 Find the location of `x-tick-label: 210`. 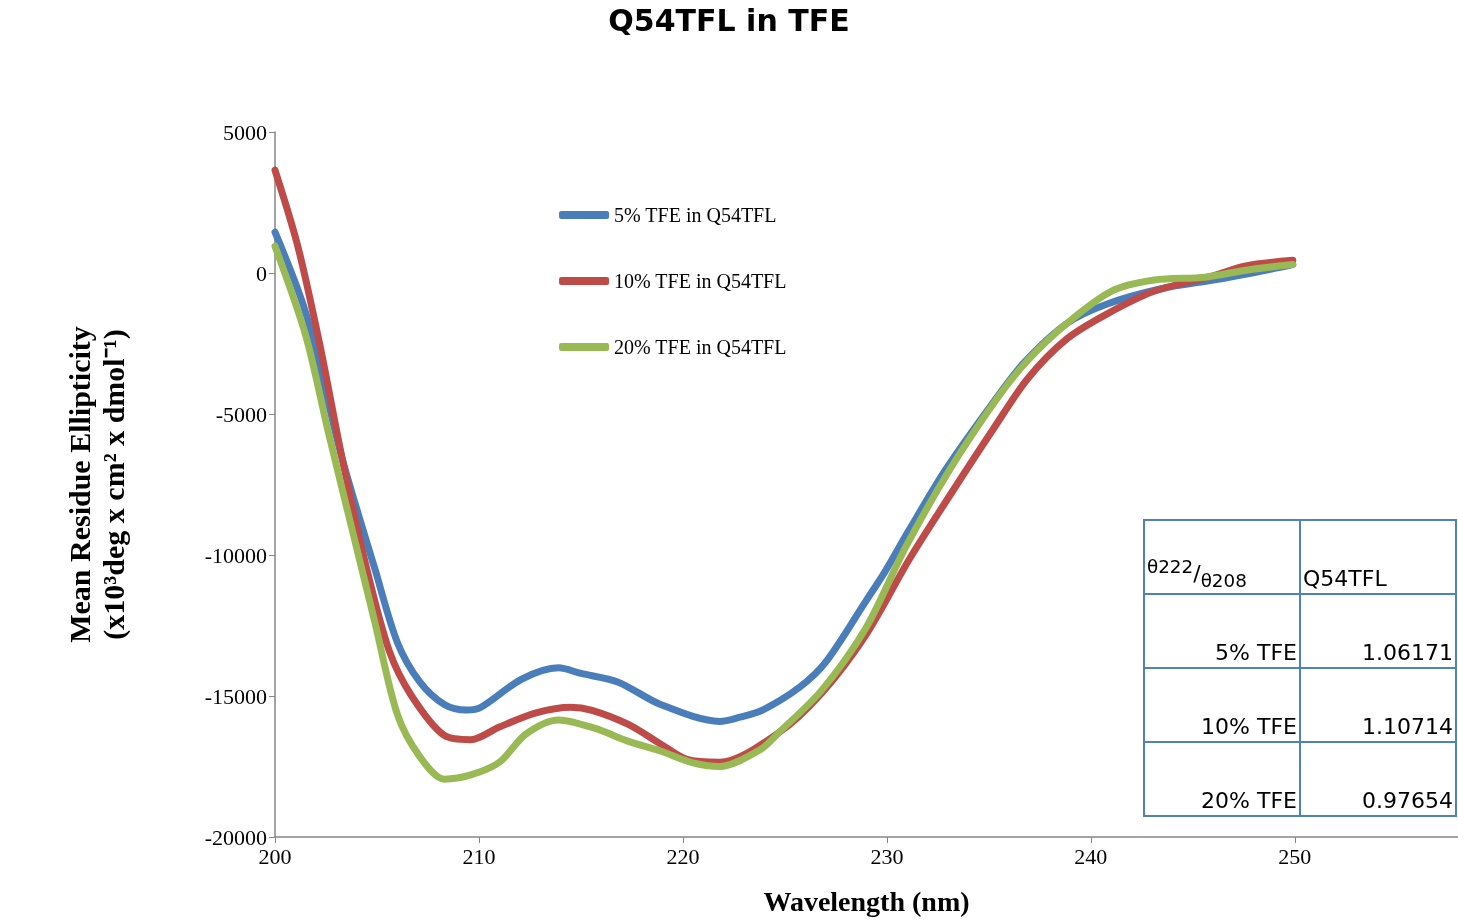

x-tick-label: 210 is located at coordinates (479, 856).